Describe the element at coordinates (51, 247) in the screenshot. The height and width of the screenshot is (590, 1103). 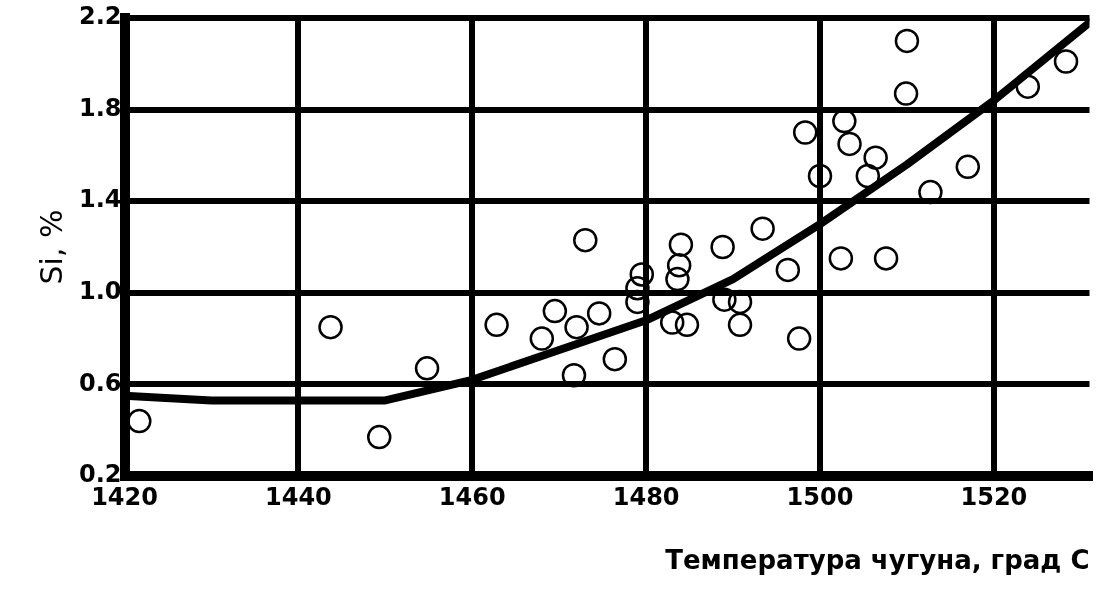
I see `y-axis-title: Si, %` at that location.